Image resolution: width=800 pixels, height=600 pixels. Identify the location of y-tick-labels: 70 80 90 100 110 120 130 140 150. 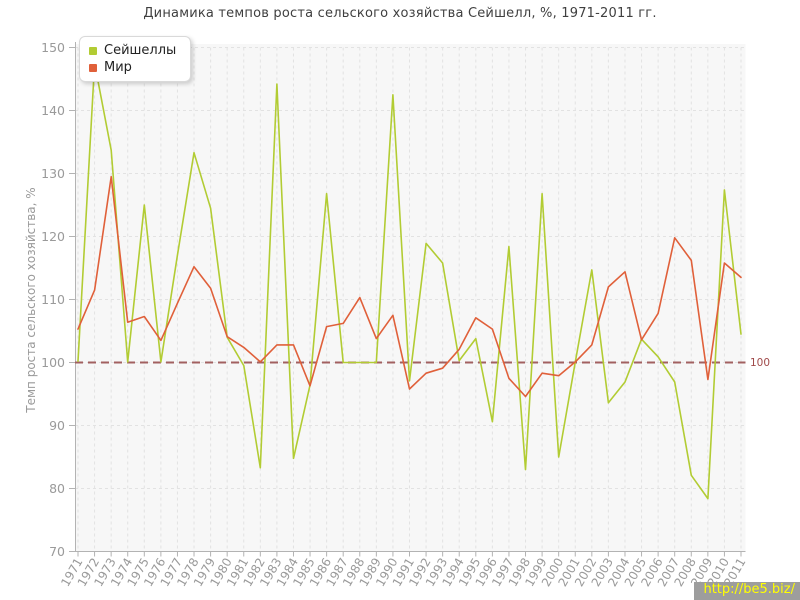
(53, 299).